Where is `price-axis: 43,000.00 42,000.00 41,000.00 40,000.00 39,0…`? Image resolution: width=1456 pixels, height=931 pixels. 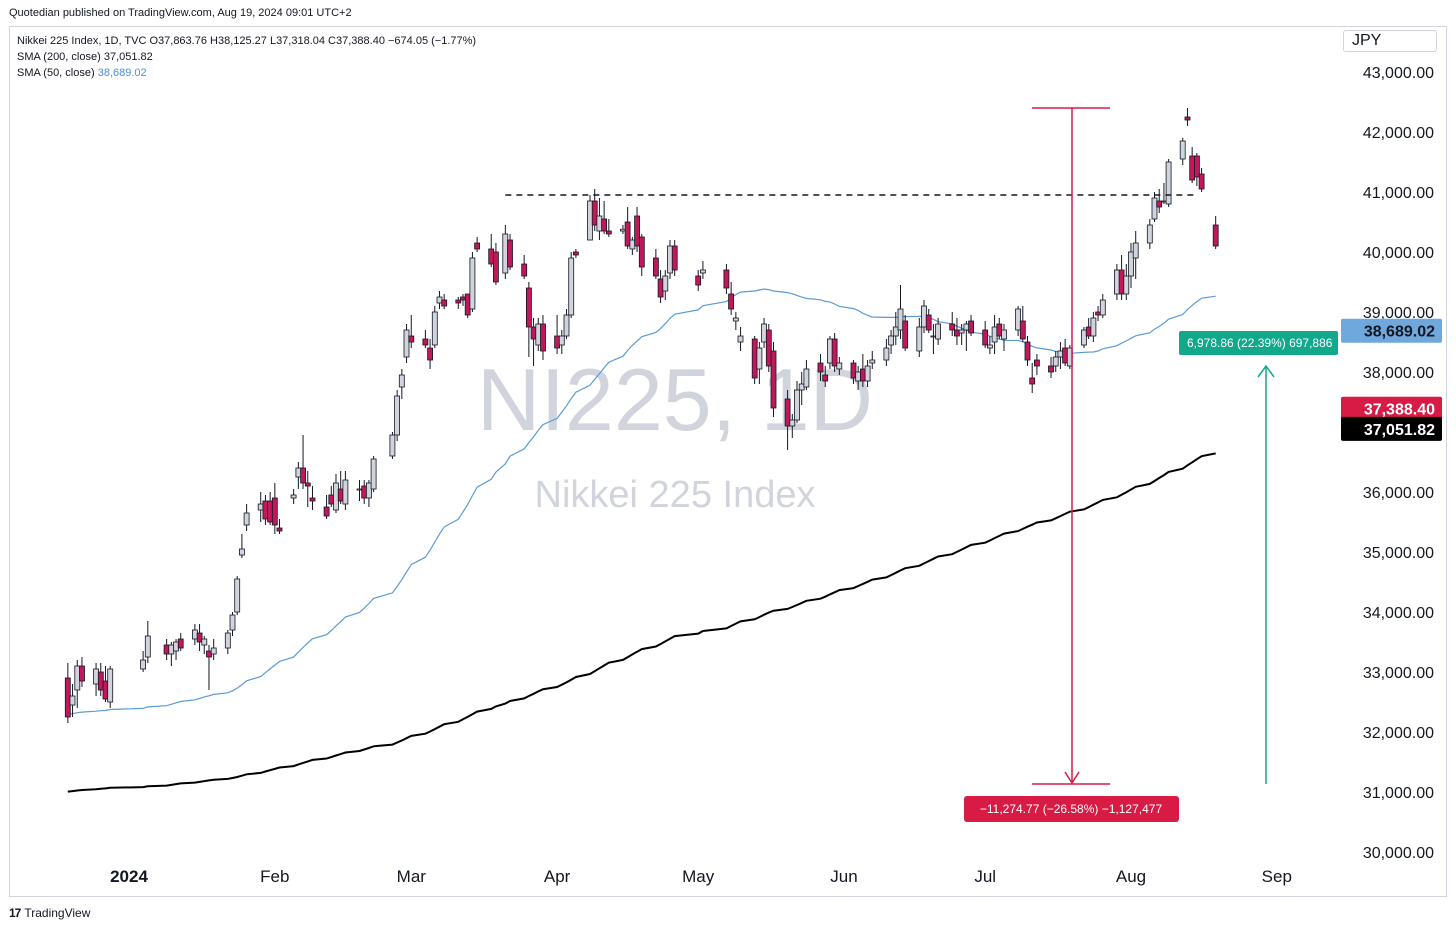
price-axis: 43,000.00 42,000.00 41,000.00 40,000.00 39,0… is located at coordinates (1398, 463).